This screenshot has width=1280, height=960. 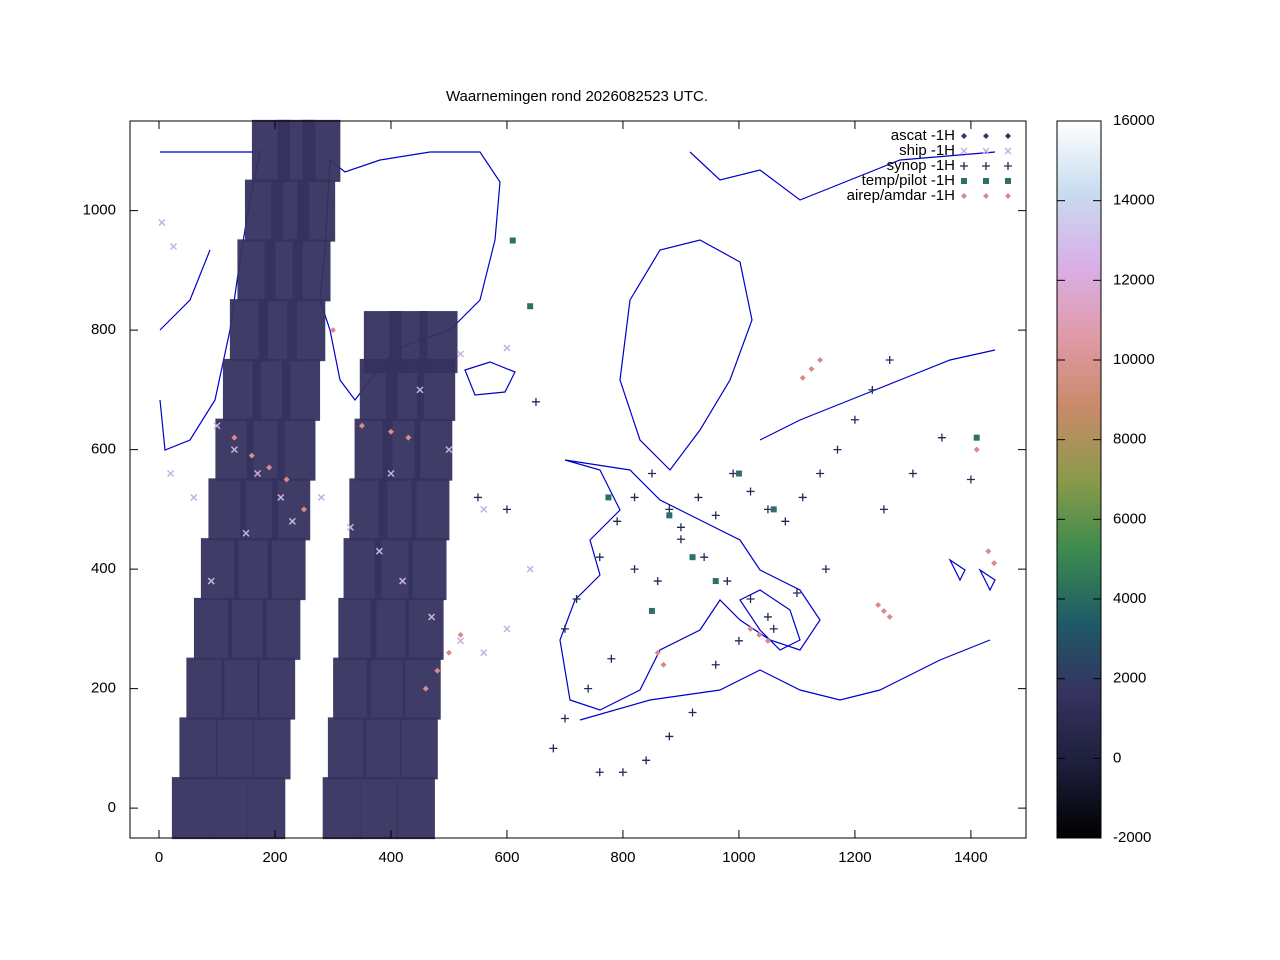 What do you see at coordinates (159, 857) in the screenshot?
I see `x-tick-label: 0` at bounding box center [159, 857].